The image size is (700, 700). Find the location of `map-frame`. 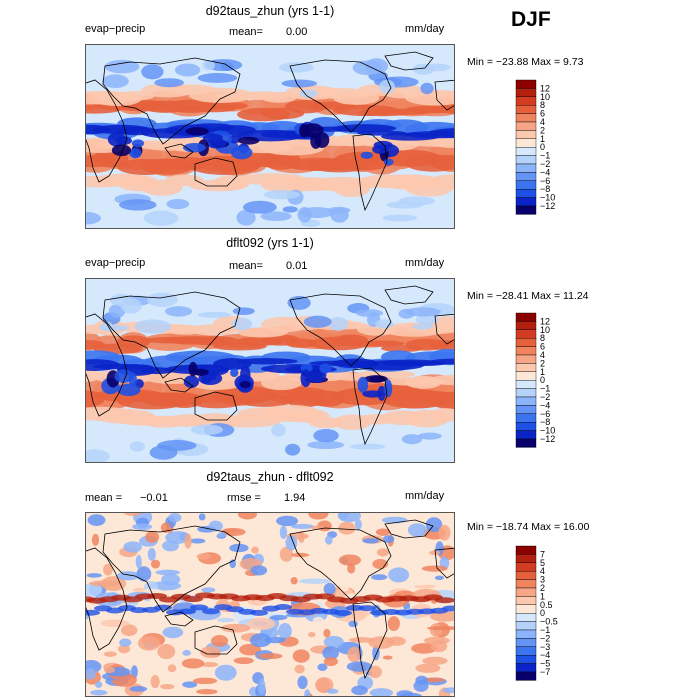

map-frame is located at coordinates (270, 136).